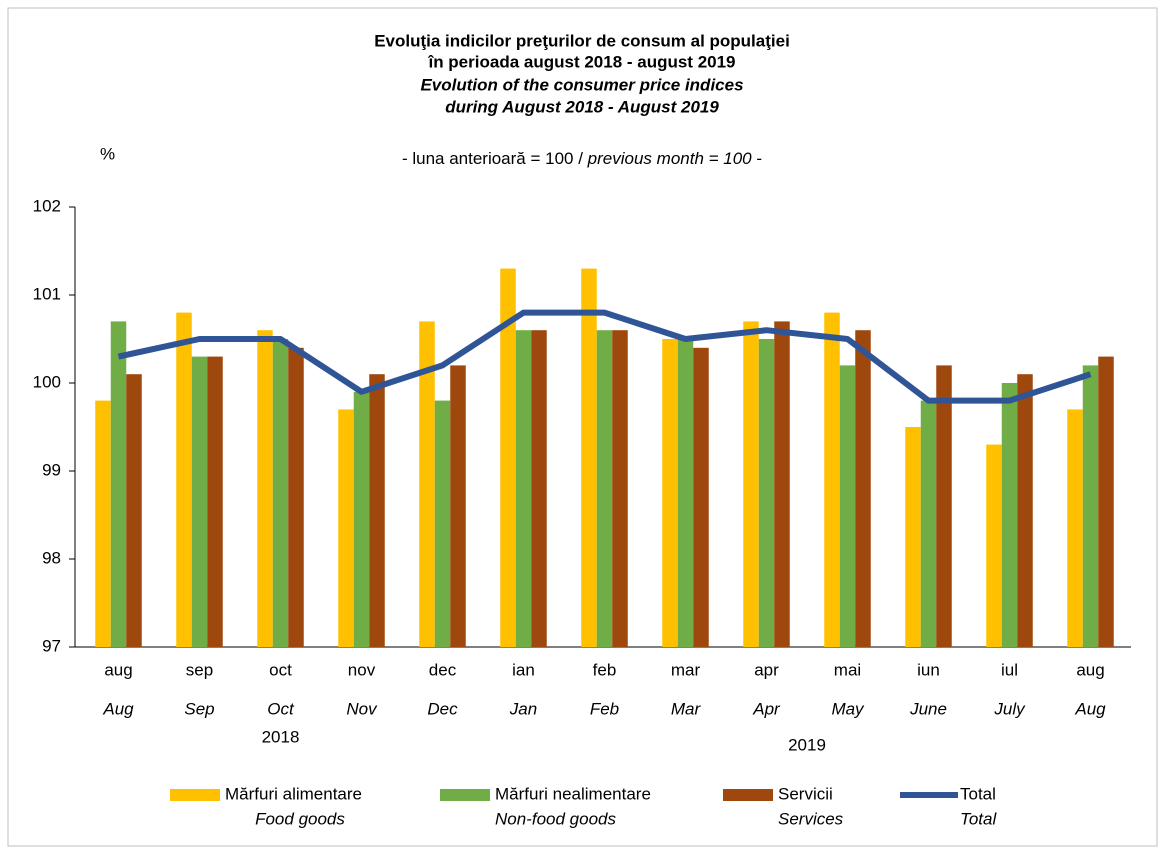 The image size is (1165, 854). What do you see at coordinates (293, 793) in the screenshot?
I see `legend-label: Mărfuri alimentare` at bounding box center [293, 793].